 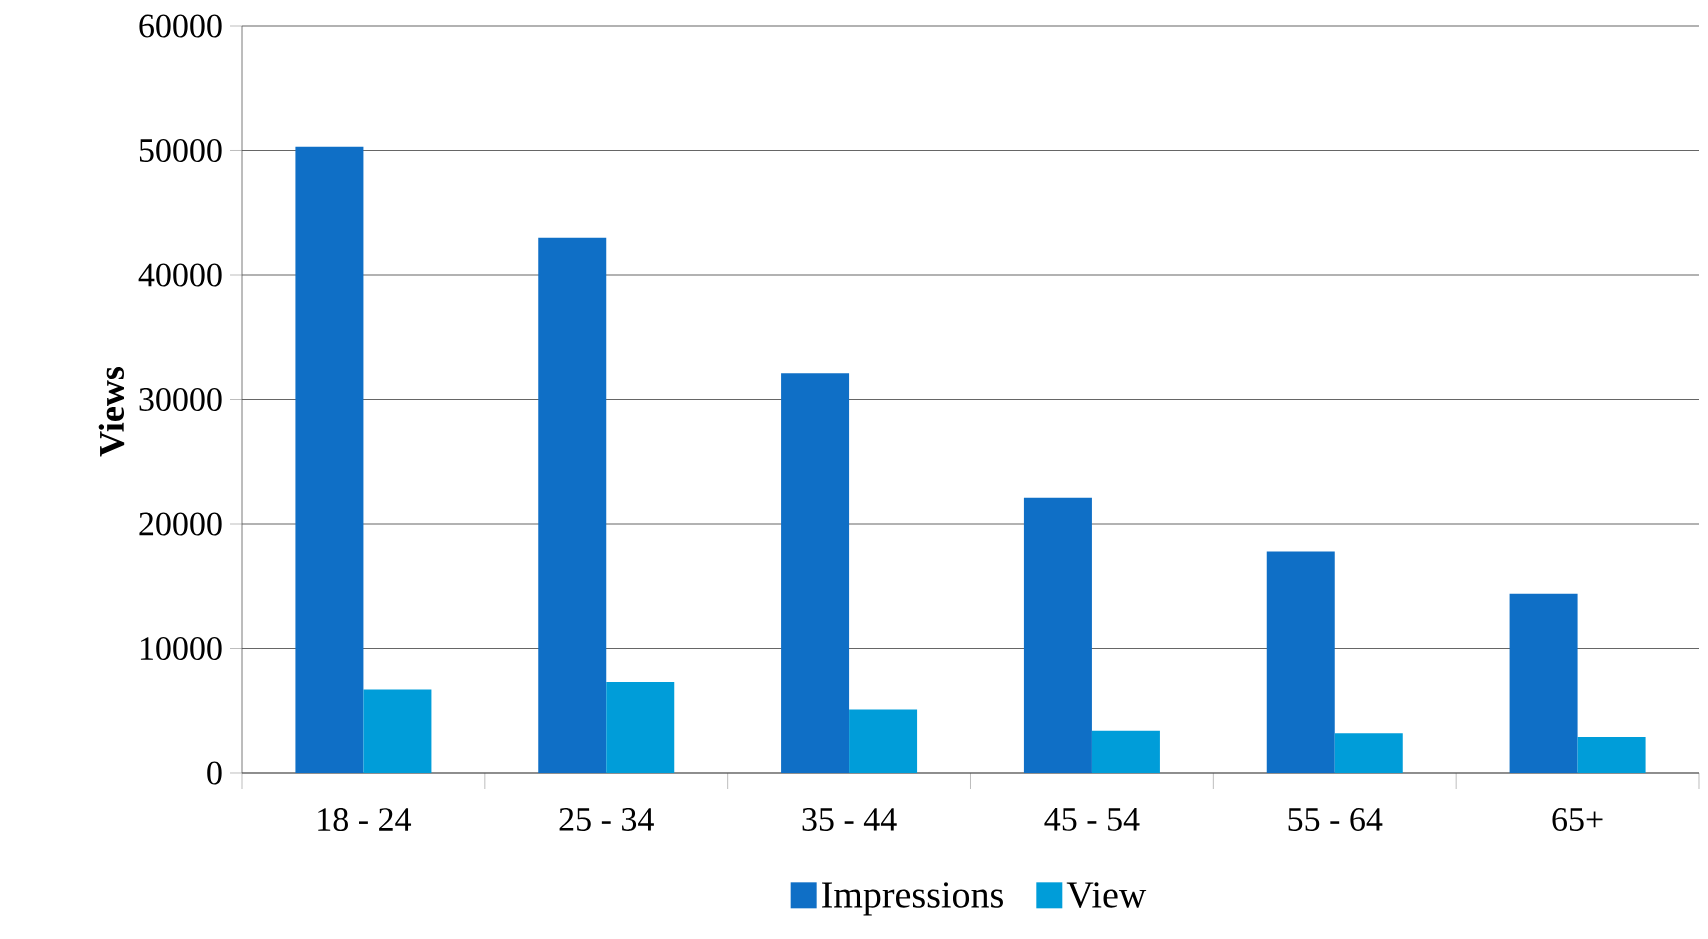 What do you see at coordinates (849, 819) in the screenshot?
I see `x-tick-label: 35 - 44` at bounding box center [849, 819].